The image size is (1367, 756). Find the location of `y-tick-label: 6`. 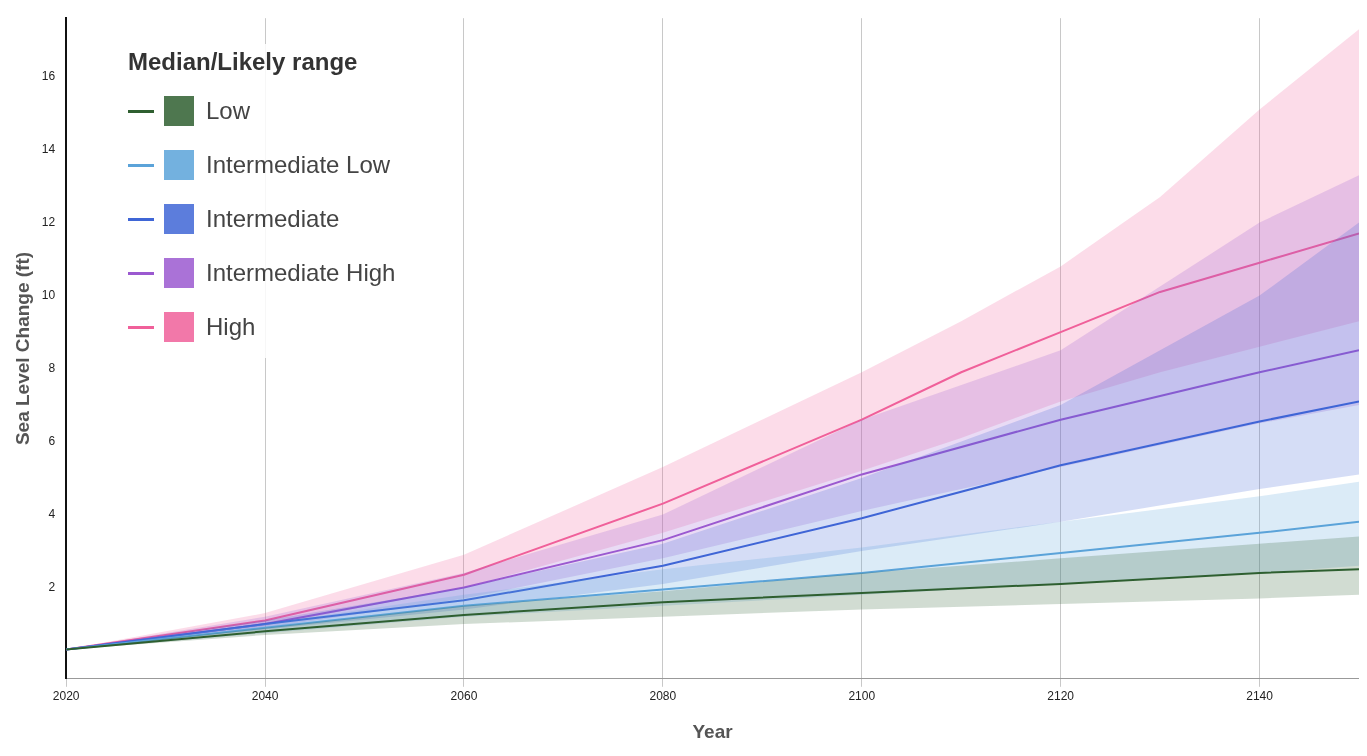

y-tick-label: 6 is located at coordinates (52, 440).